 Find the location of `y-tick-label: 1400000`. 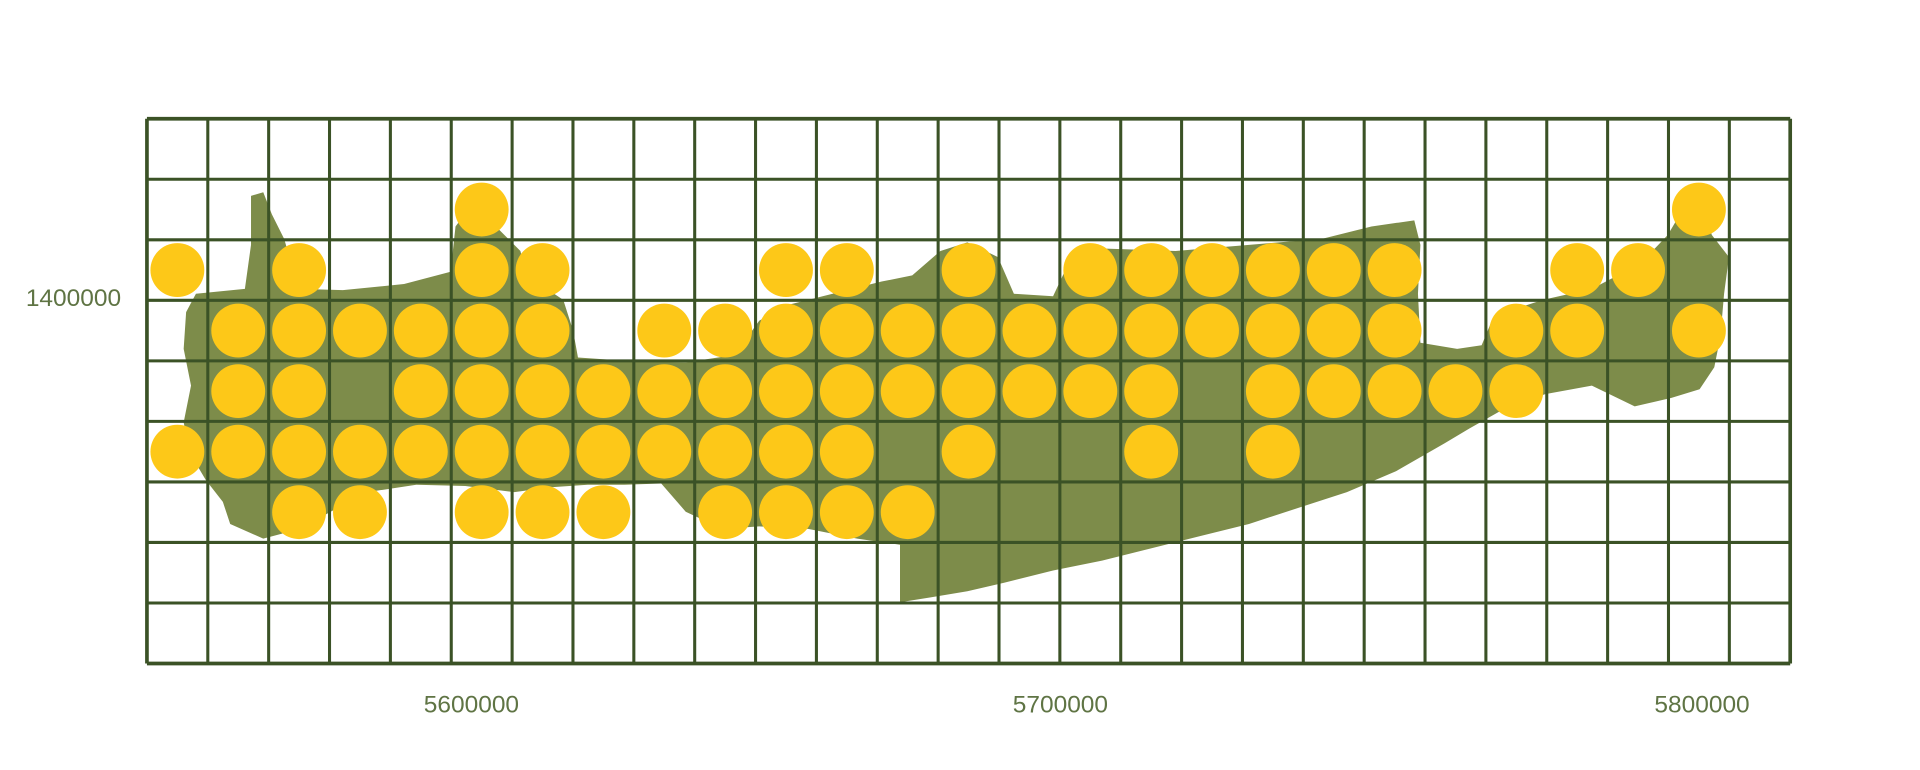

y-tick-label: 1400000 is located at coordinates (73, 298).